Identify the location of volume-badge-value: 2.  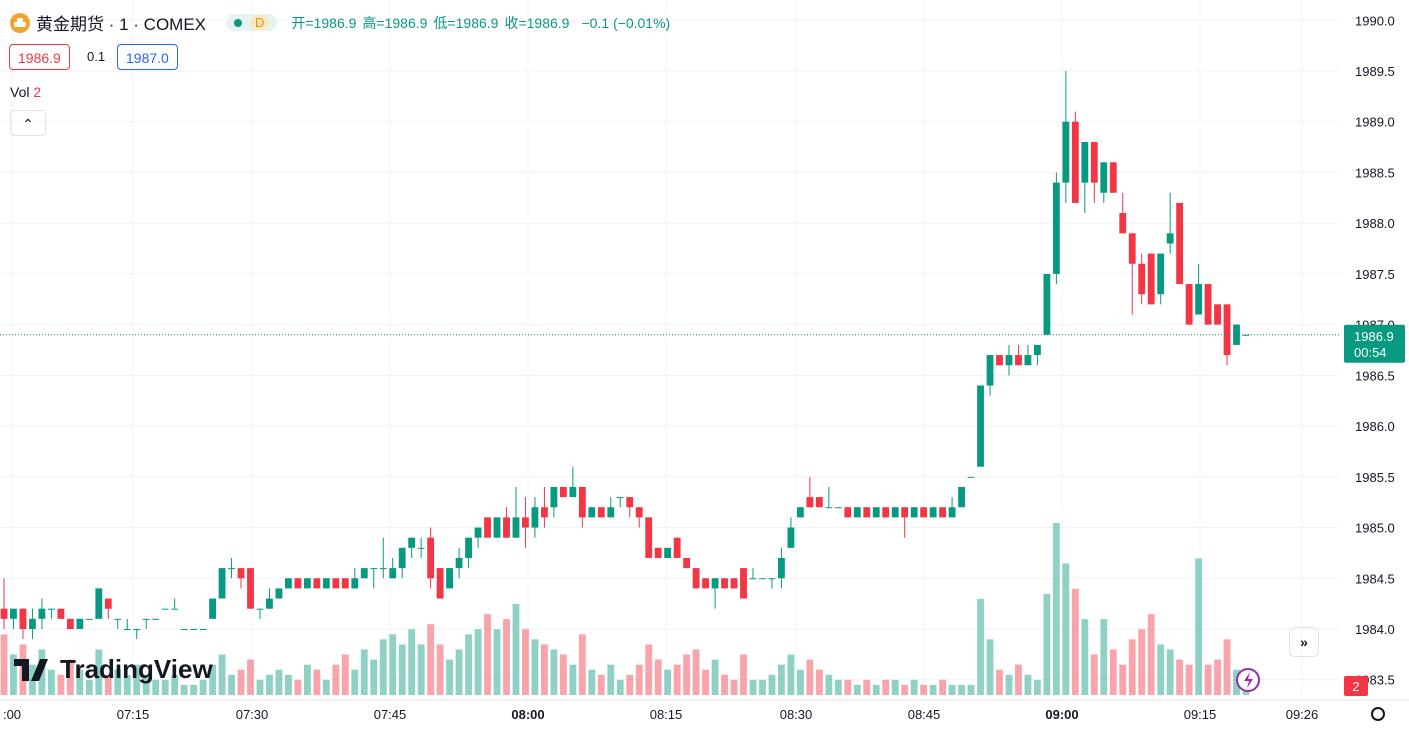
(1355, 686).